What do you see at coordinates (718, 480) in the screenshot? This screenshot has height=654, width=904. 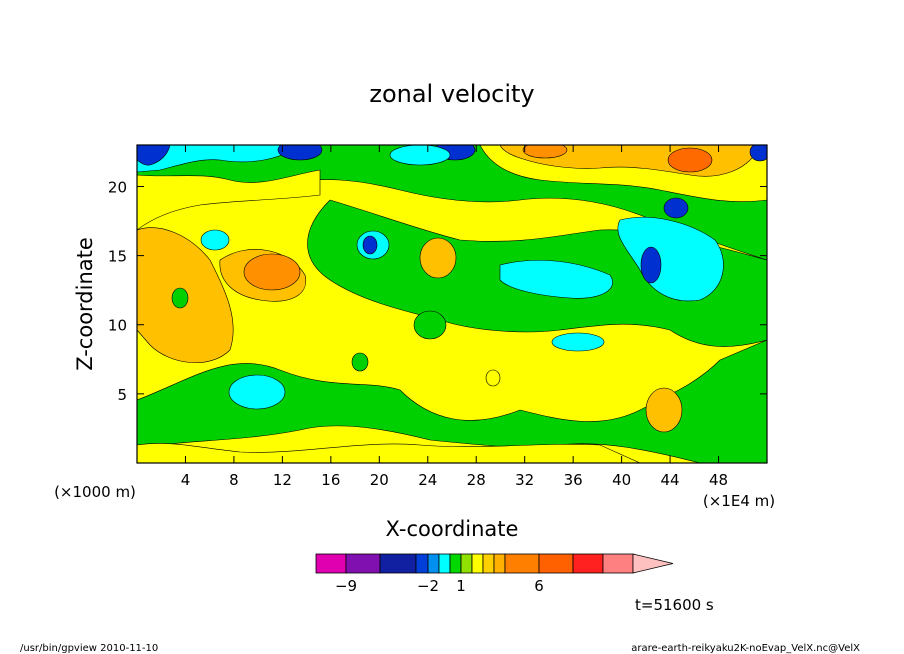 I see `x-tick-label: 48` at bounding box center [718, 480].